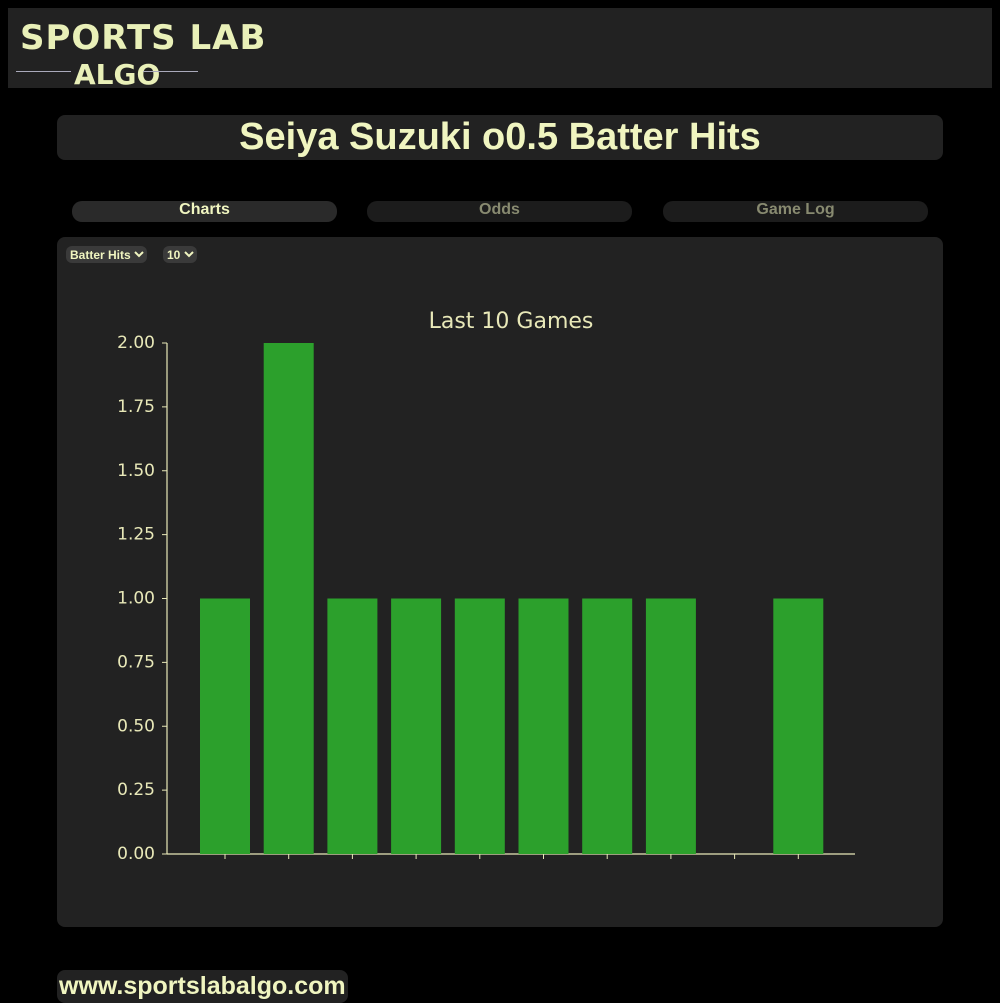 Image resolution: width=1000 pixels, height=1003 pixels. Describe the element at coordinates (143, 38) in the screenshot. I see `logo-text: SPORTS LAB` at that location.